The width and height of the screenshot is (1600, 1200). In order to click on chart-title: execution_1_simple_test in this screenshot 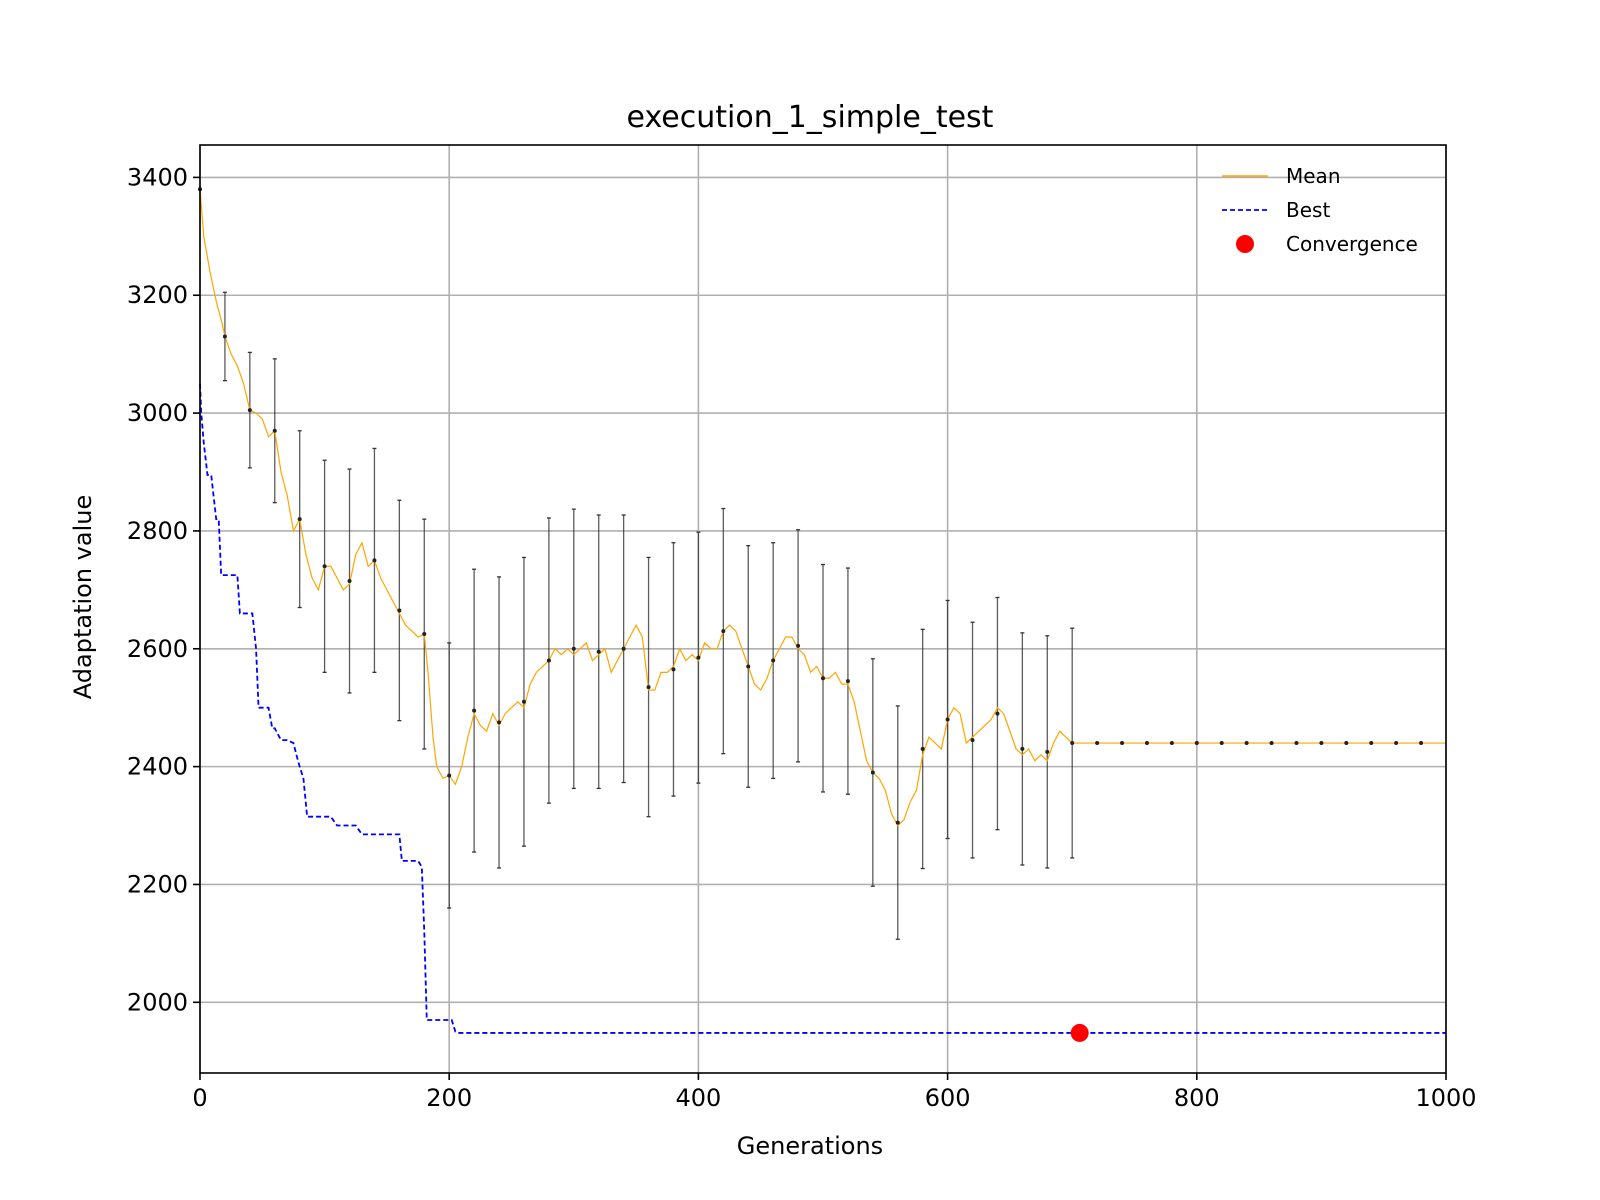, I will do `click(810, 117)`.